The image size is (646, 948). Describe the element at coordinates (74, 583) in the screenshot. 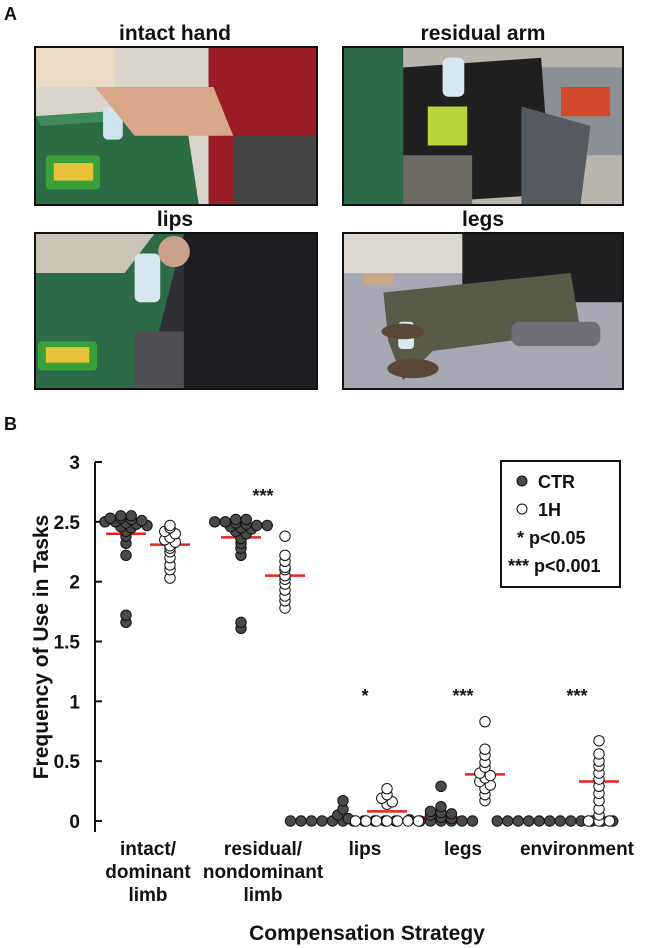

I see `y-tick-label: 2` at that location.